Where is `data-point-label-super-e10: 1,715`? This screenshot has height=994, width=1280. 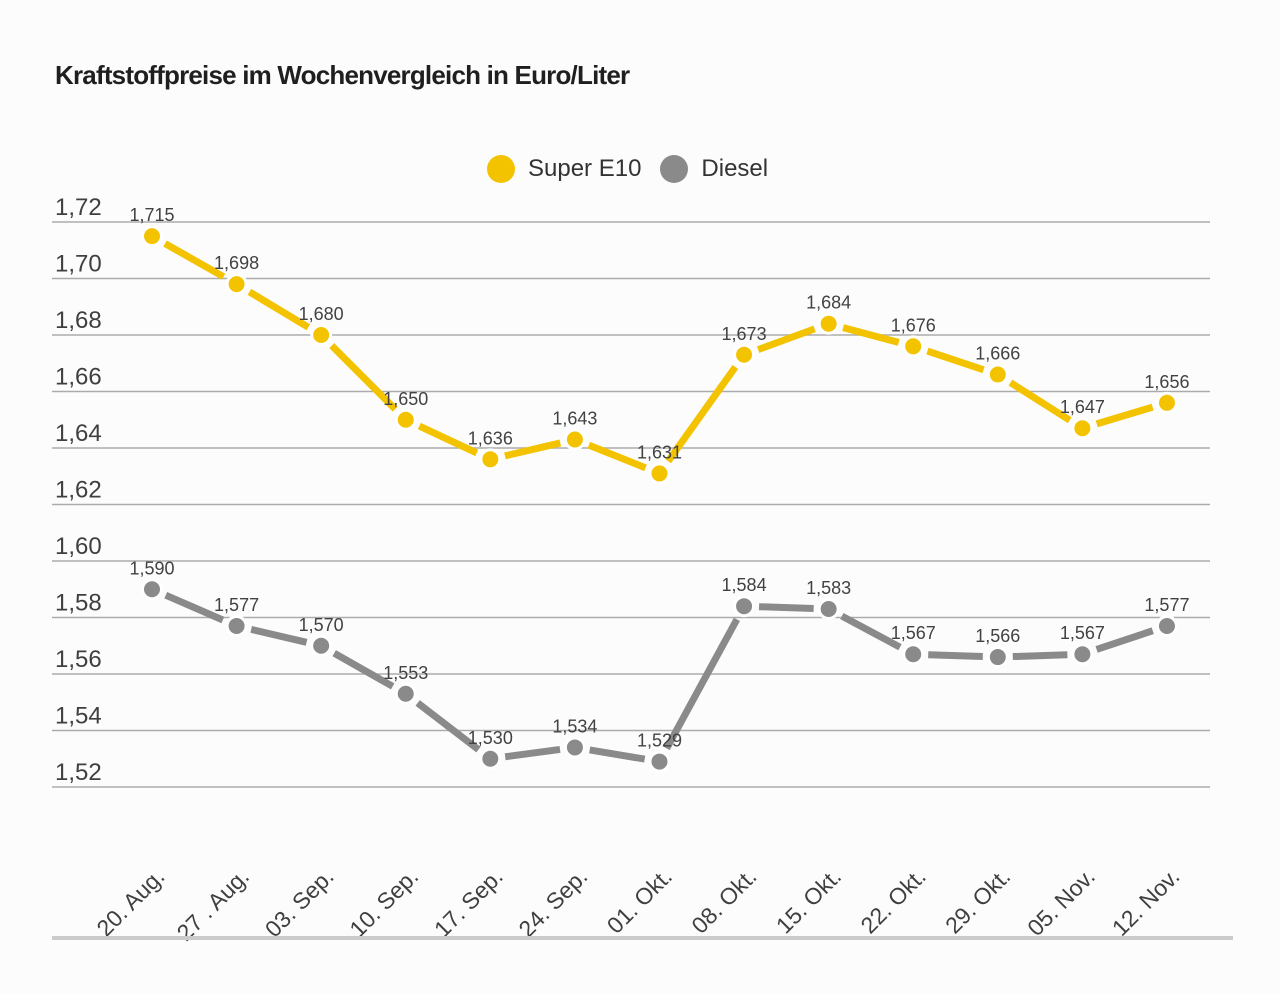 data-point-label-super-e10: 1,715 is located at coordinates (151, 215).